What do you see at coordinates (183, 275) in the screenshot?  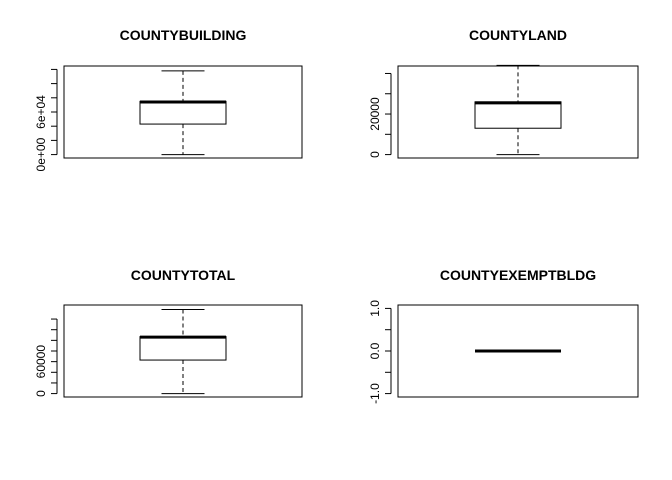 I see `chart-title: COUNTYTOTAL` at bounding box center [183, 275].